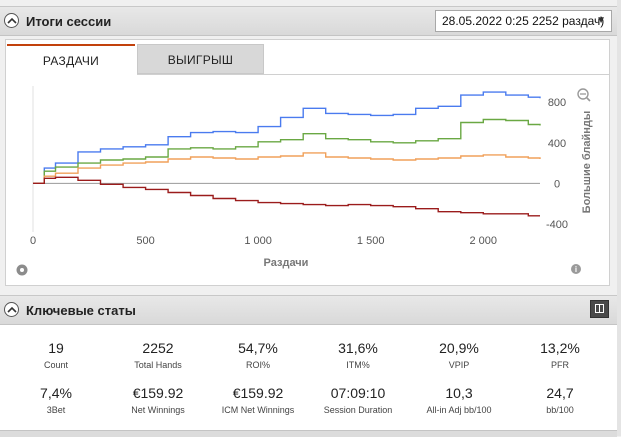 This screenshot has height=437, width=621. Describe the element at coordinates (557, 103) in the screenshot. I see `y-tick-label: 800` at that location.